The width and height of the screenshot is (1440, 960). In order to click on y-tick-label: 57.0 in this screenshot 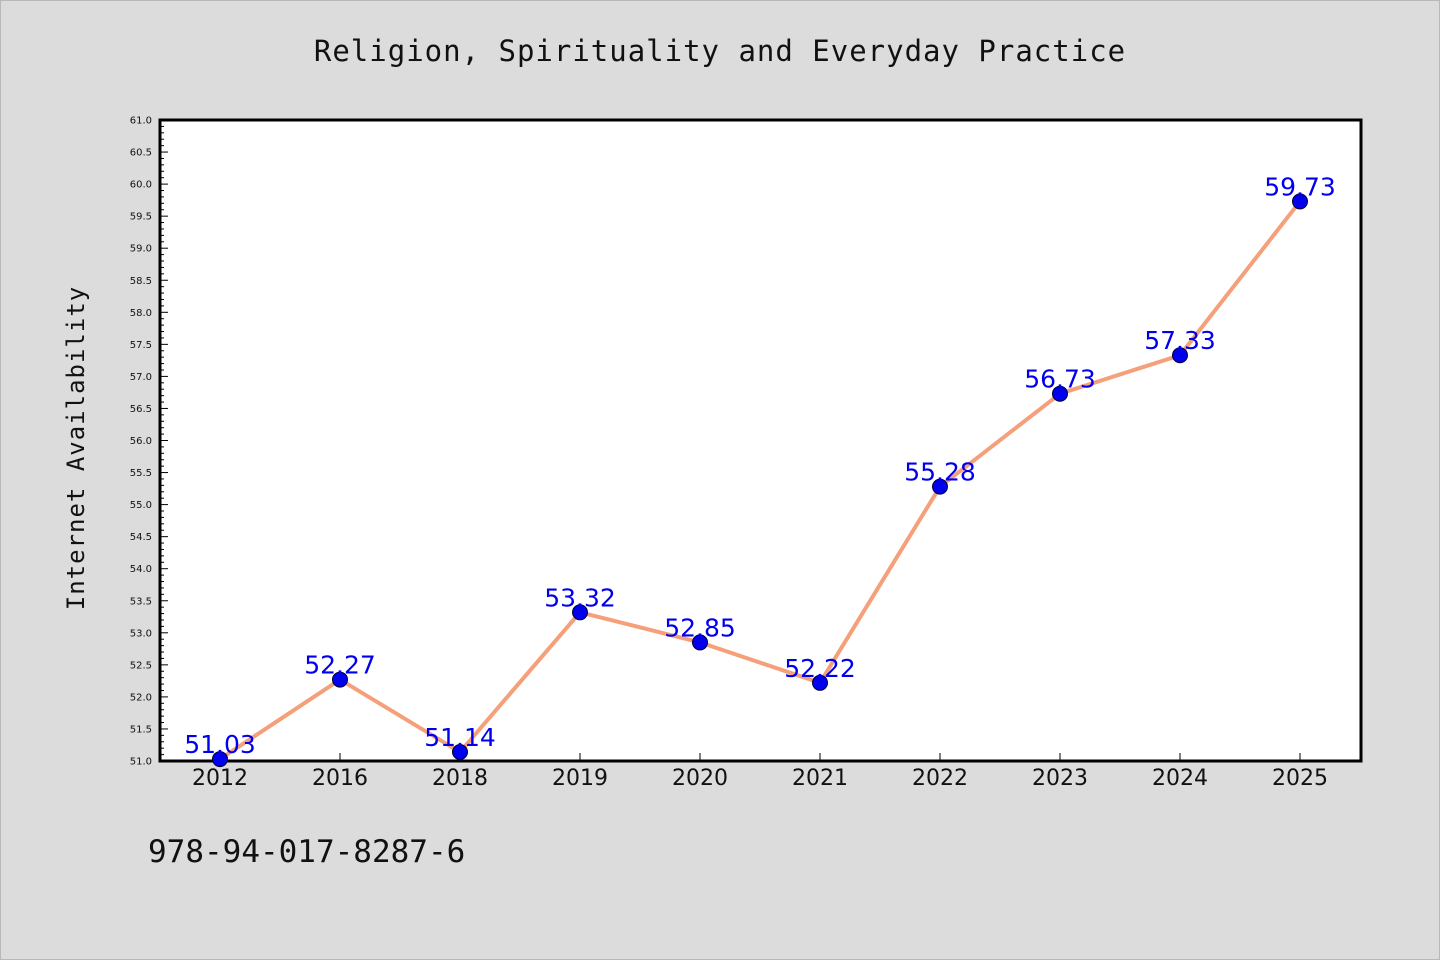, I will do `click(141, 377)`.